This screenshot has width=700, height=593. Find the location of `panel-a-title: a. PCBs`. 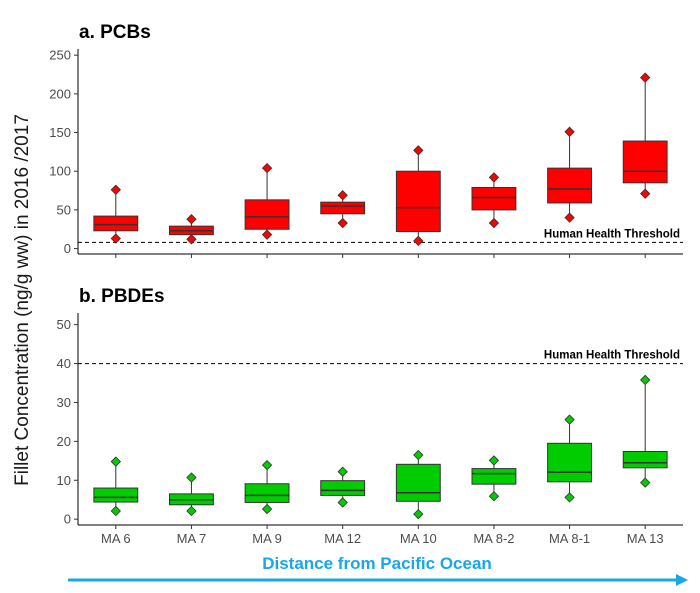

panel-a-title: a. PCBs is located at coordinates (115, 32).